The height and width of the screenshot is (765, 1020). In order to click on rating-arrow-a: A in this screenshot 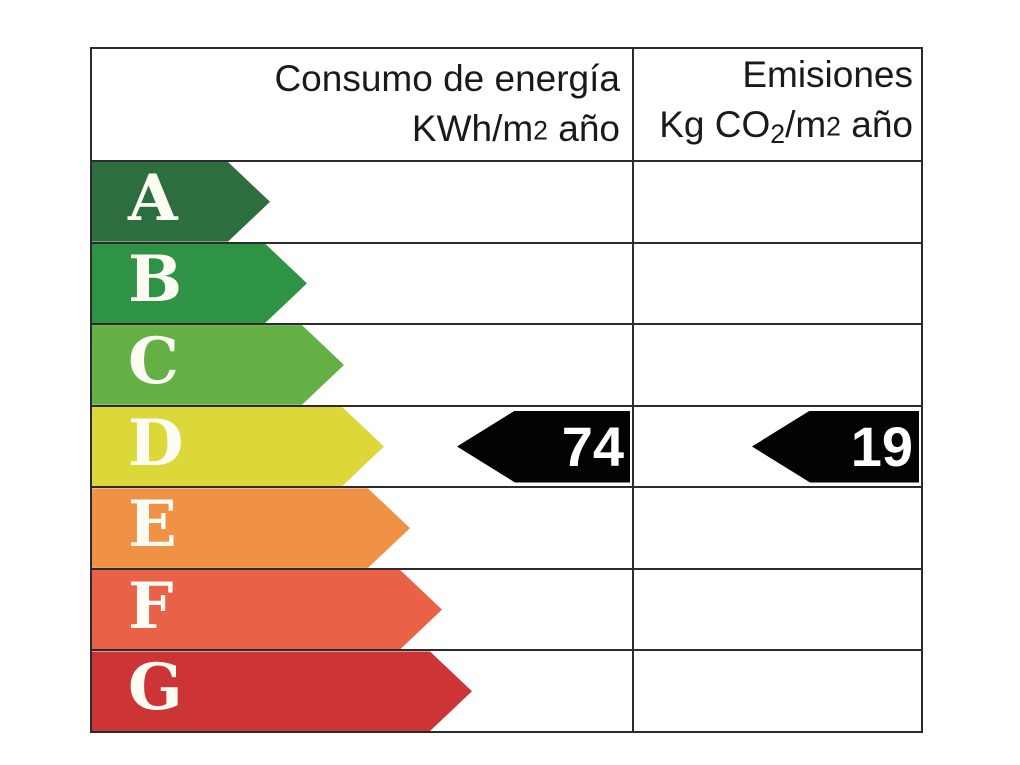, I will do `click(181, 202)`.